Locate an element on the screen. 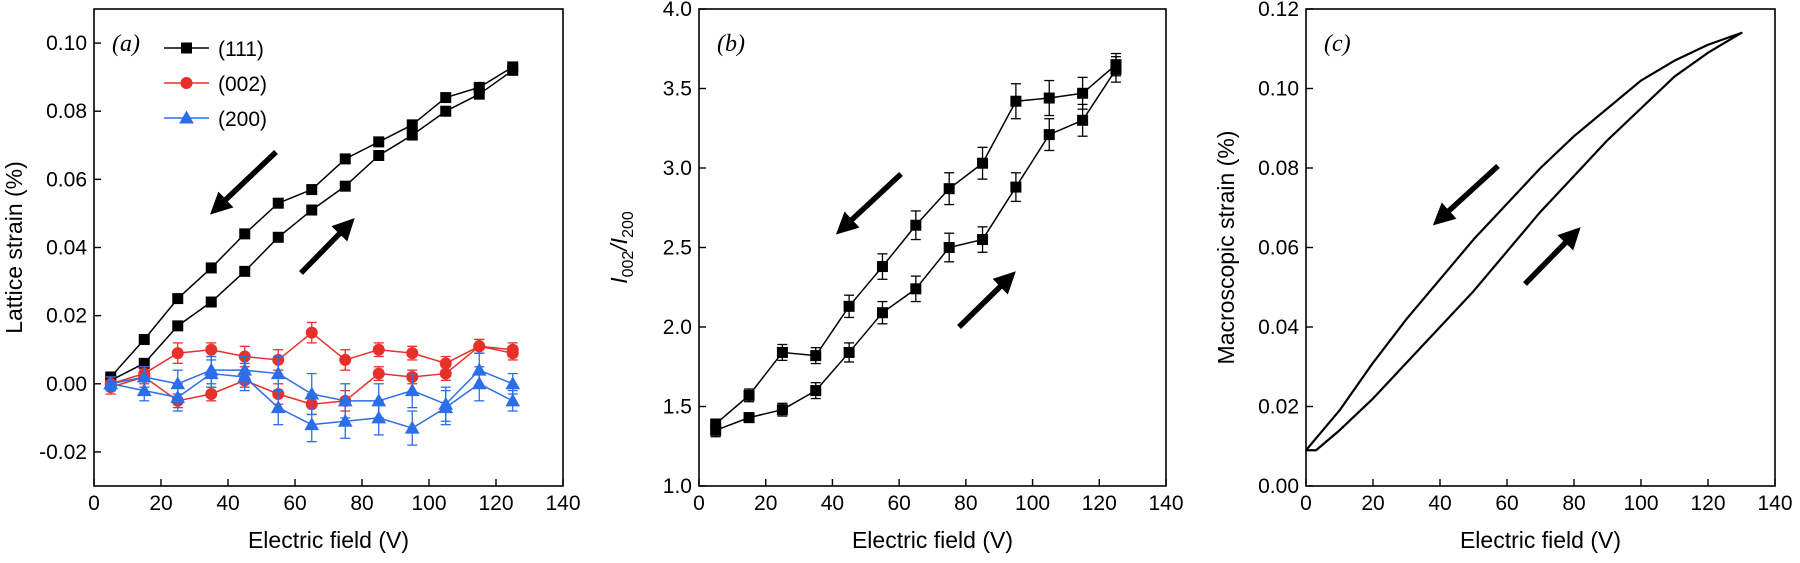 The height and width of the screenshot is (563, 1800). y-tick-label: 3.0 is located at coordinates (677, 168).